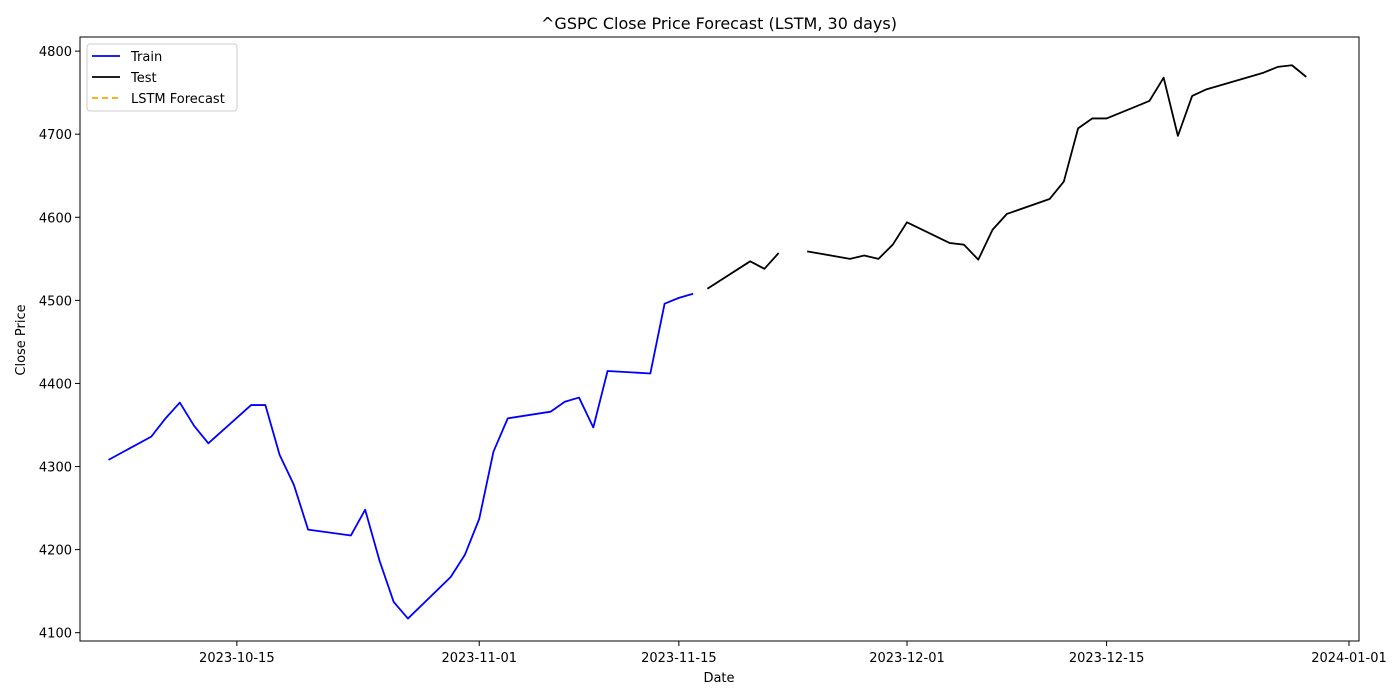  I want to click on y-tick-label: 4300, so click(55, 468).